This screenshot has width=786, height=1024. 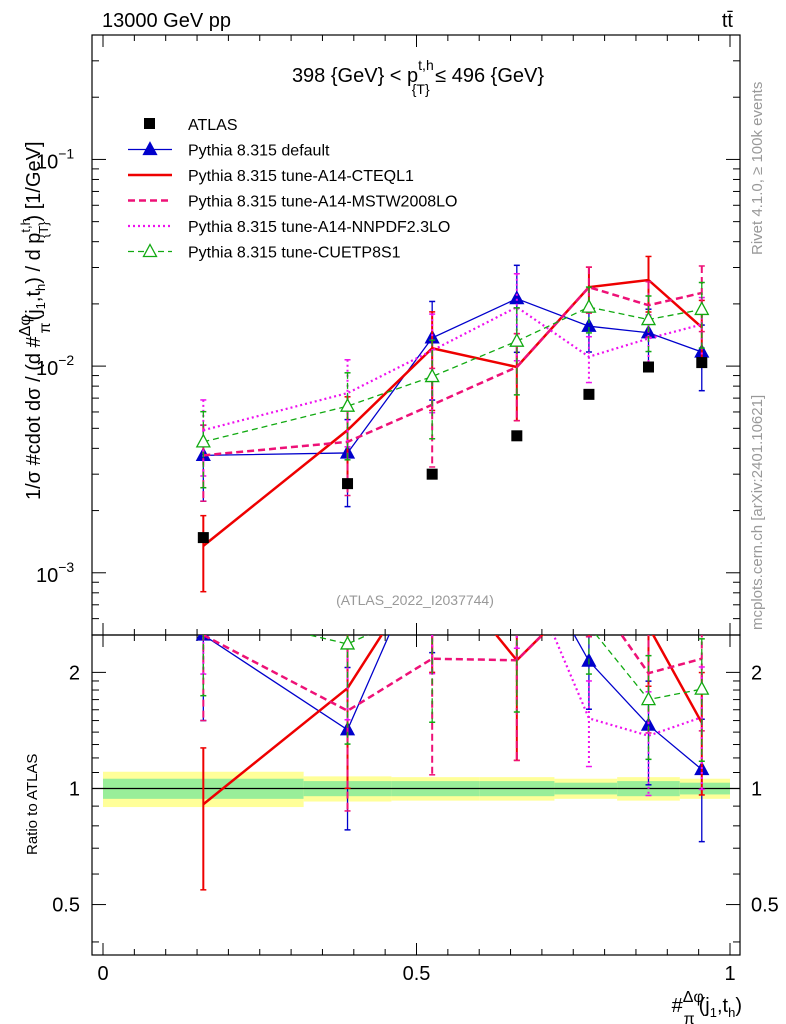 I want to click on y-tick-label-ratio-left: 0.5, so click(x=66, y=906).